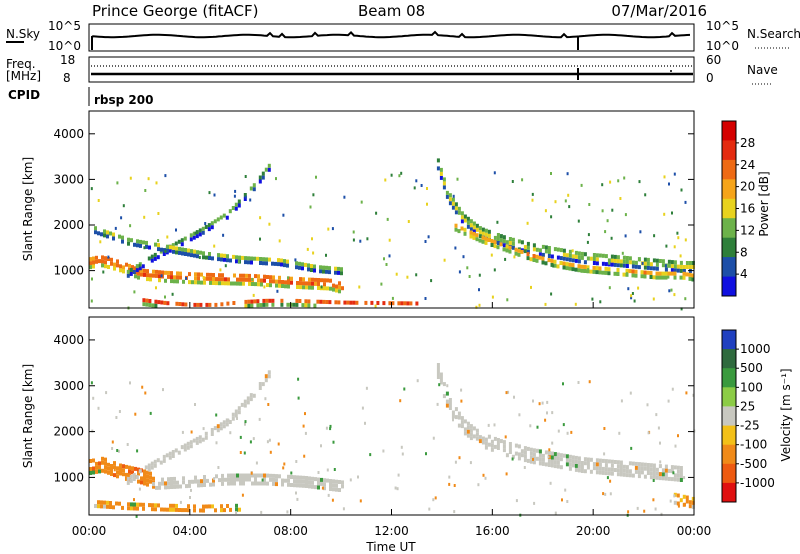  I want to click on xtick-label: 12:00, so click(391, 531).